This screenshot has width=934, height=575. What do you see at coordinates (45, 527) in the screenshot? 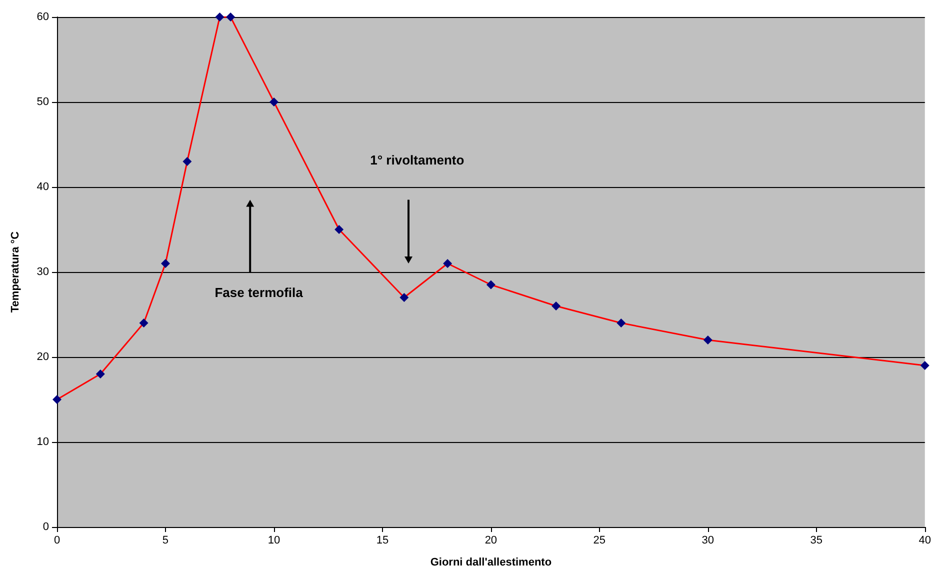
I see `y-tick-label: 0` at bounding box center [45, 527].